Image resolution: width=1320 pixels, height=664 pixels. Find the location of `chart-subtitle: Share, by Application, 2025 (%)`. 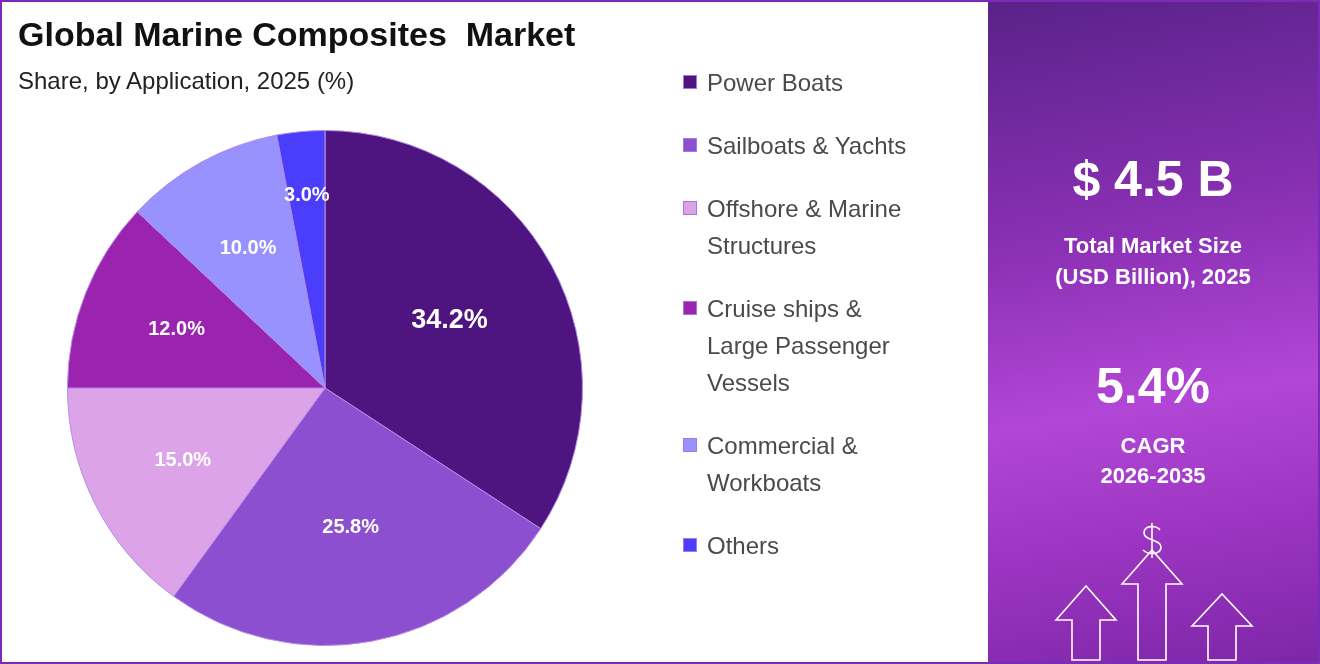

chart-subtitle: Share, by Application, 2025 (%) is located at coordinates (186, 81).